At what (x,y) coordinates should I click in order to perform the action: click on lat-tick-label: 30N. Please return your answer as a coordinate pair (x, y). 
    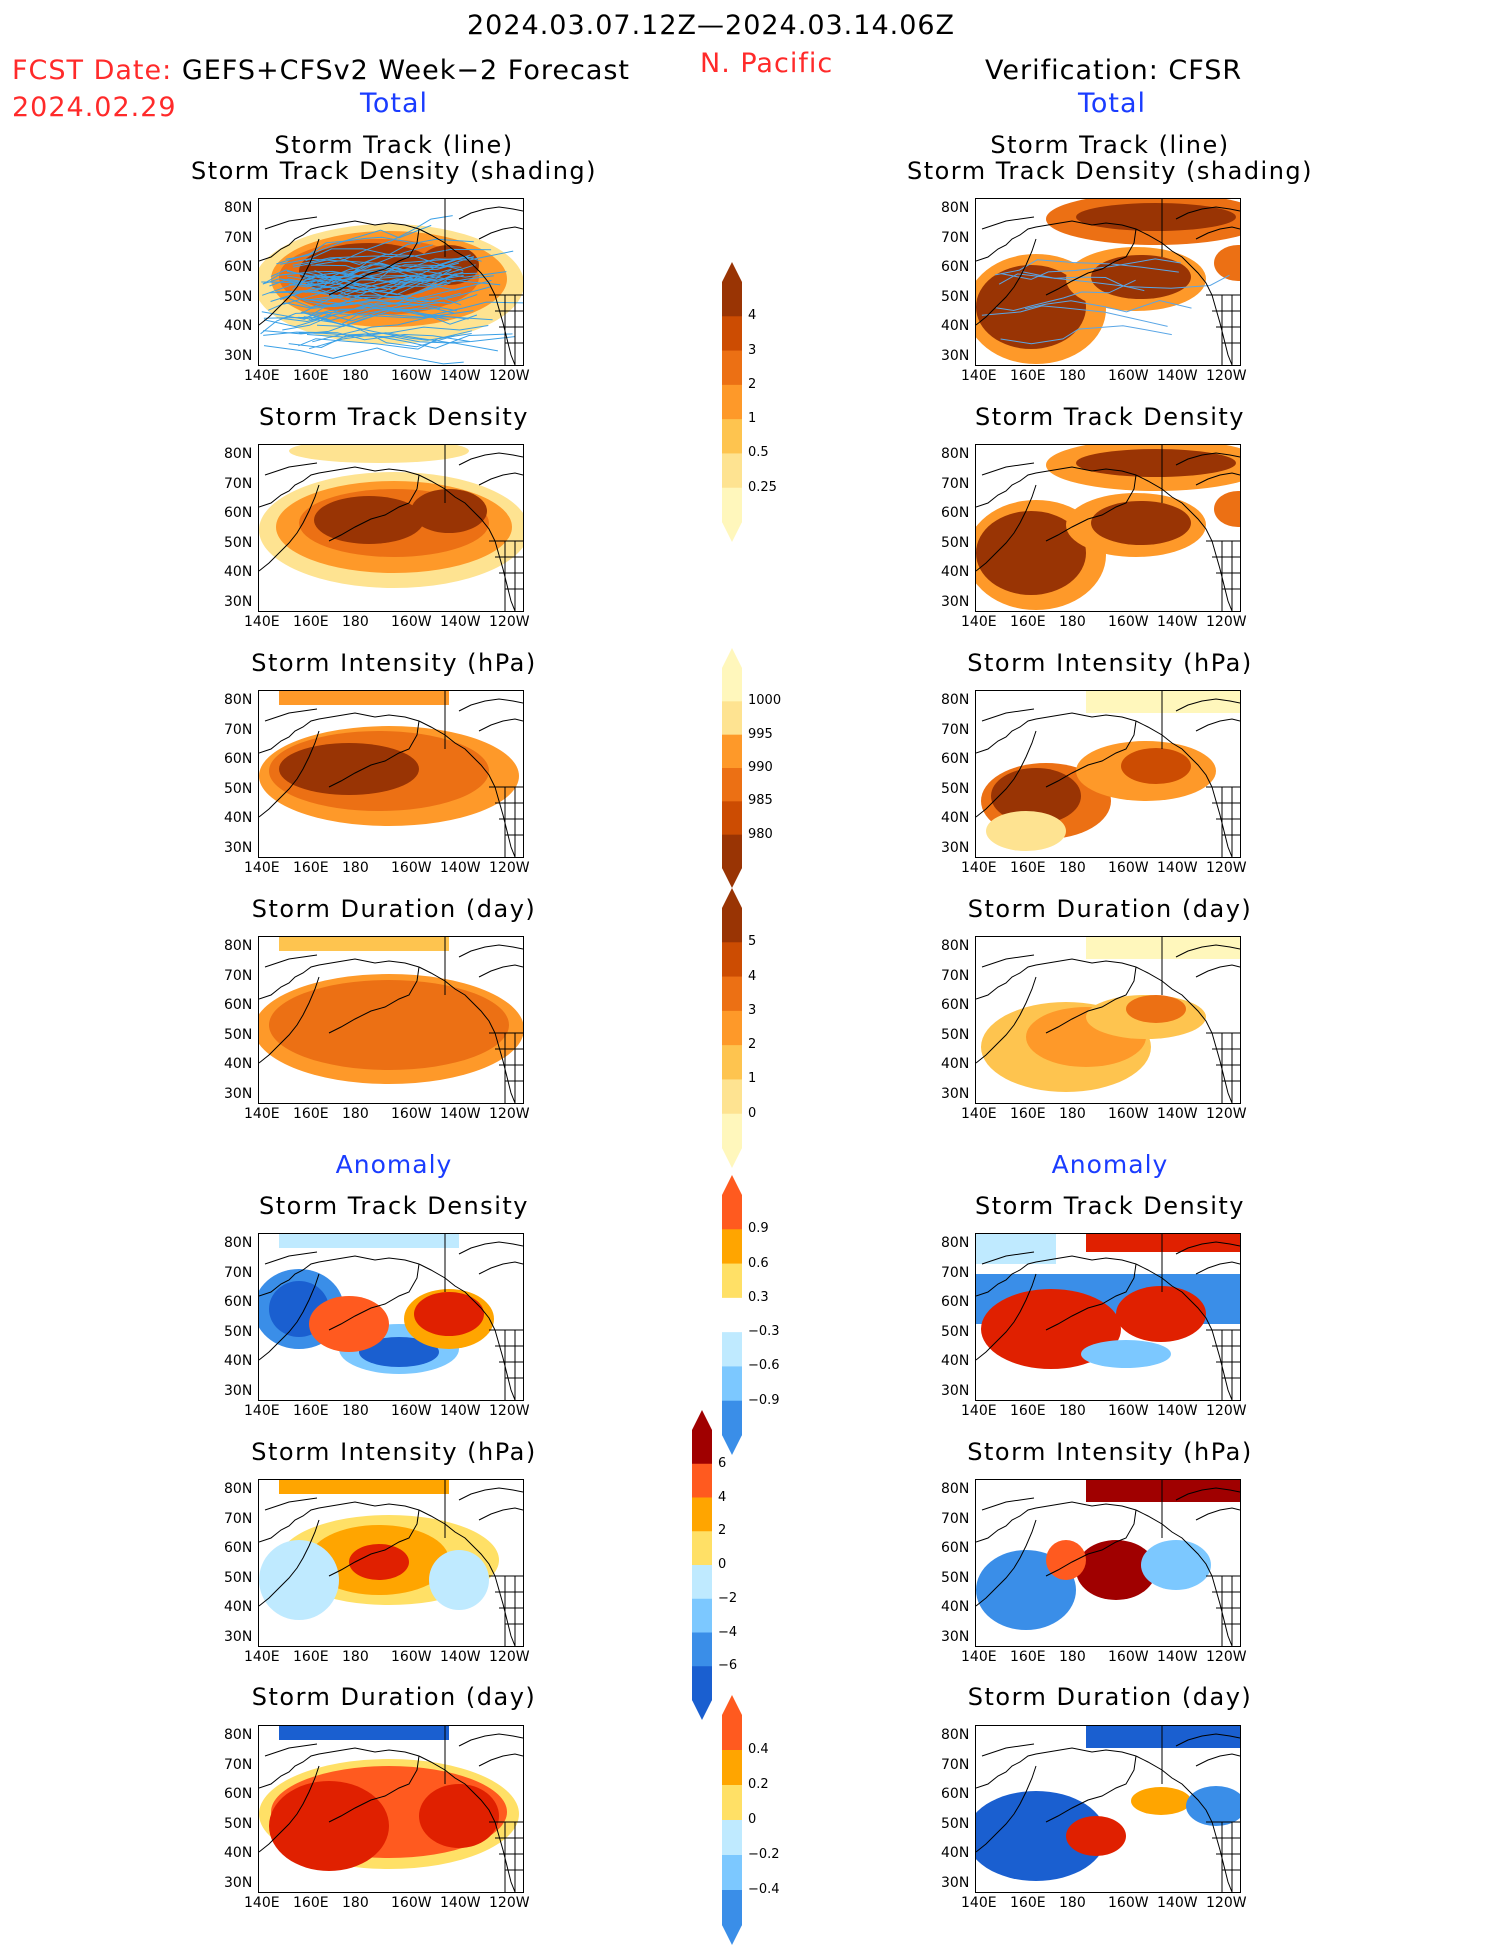
    Looking at the image, I should click on (955, 847).